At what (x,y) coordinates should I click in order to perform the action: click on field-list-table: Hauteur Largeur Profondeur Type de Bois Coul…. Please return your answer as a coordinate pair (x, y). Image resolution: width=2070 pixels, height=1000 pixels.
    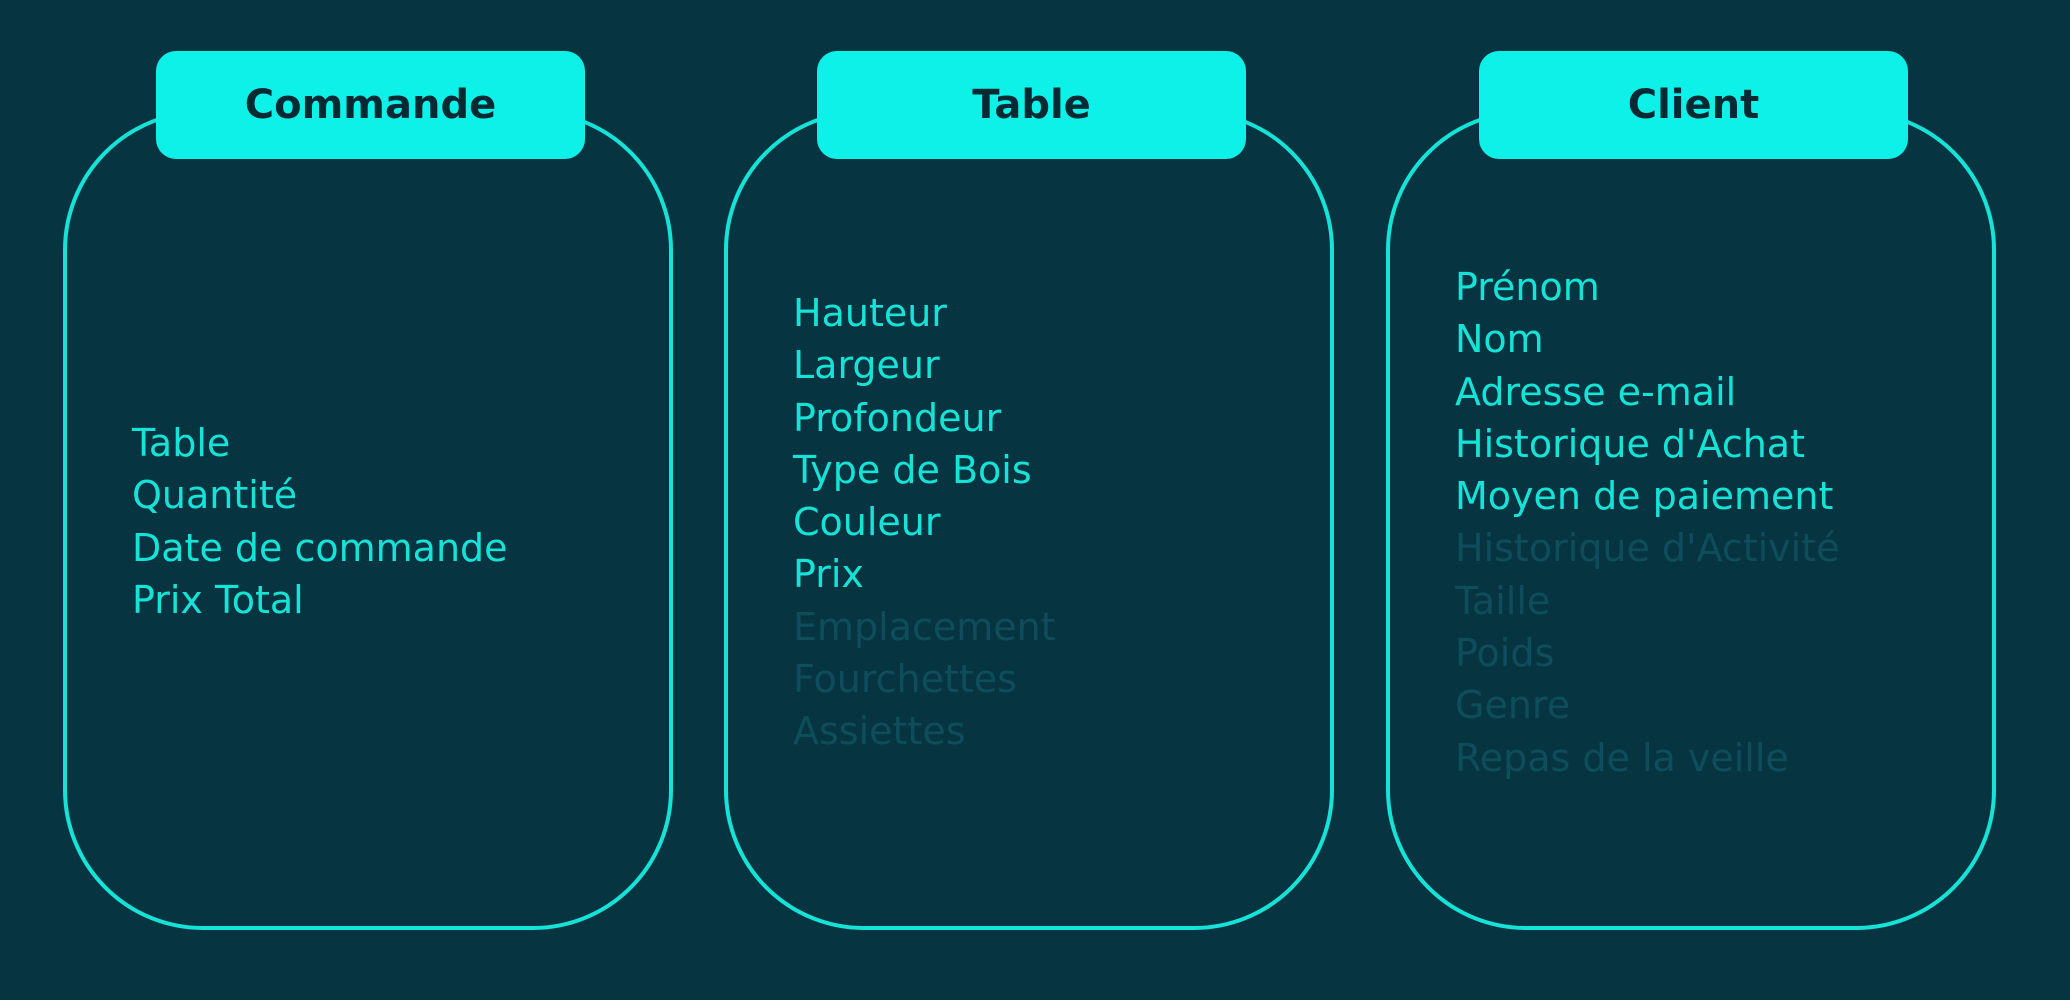
    Looking at the image, I should click on (924, 522).